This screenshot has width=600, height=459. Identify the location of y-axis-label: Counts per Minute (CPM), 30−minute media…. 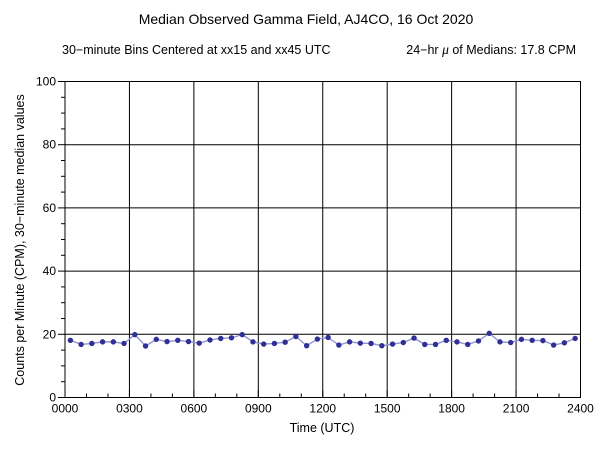
(20, 239).